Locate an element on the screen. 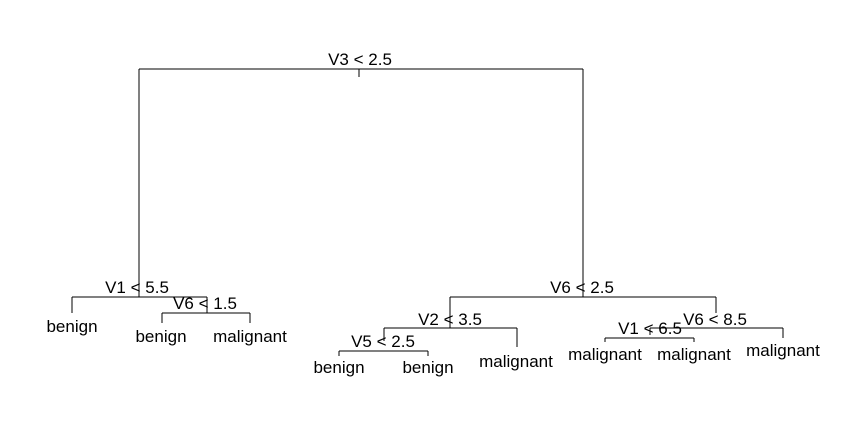 The width and height of the screenshot is (856, 426). right-right-split-label: V6 < 8.5 is located at coordinates (715, 319).